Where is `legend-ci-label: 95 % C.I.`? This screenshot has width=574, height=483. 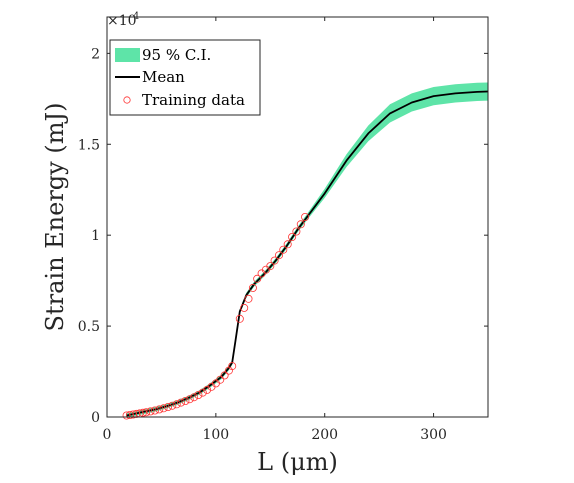 legend-ci-label: 95 % C.I. is located at coordinates (176, 55).